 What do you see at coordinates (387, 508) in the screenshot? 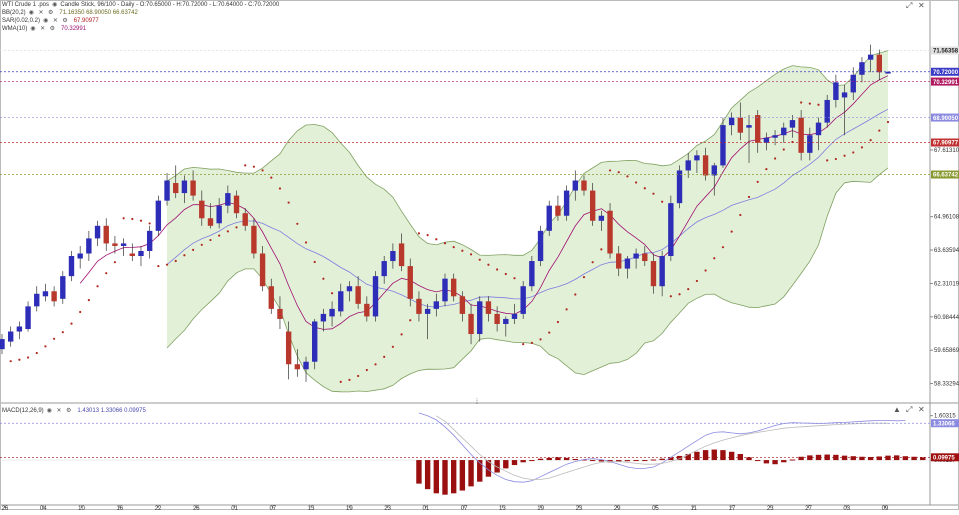
I see `time-tick-label: 23` at bounding box center [387, 508].